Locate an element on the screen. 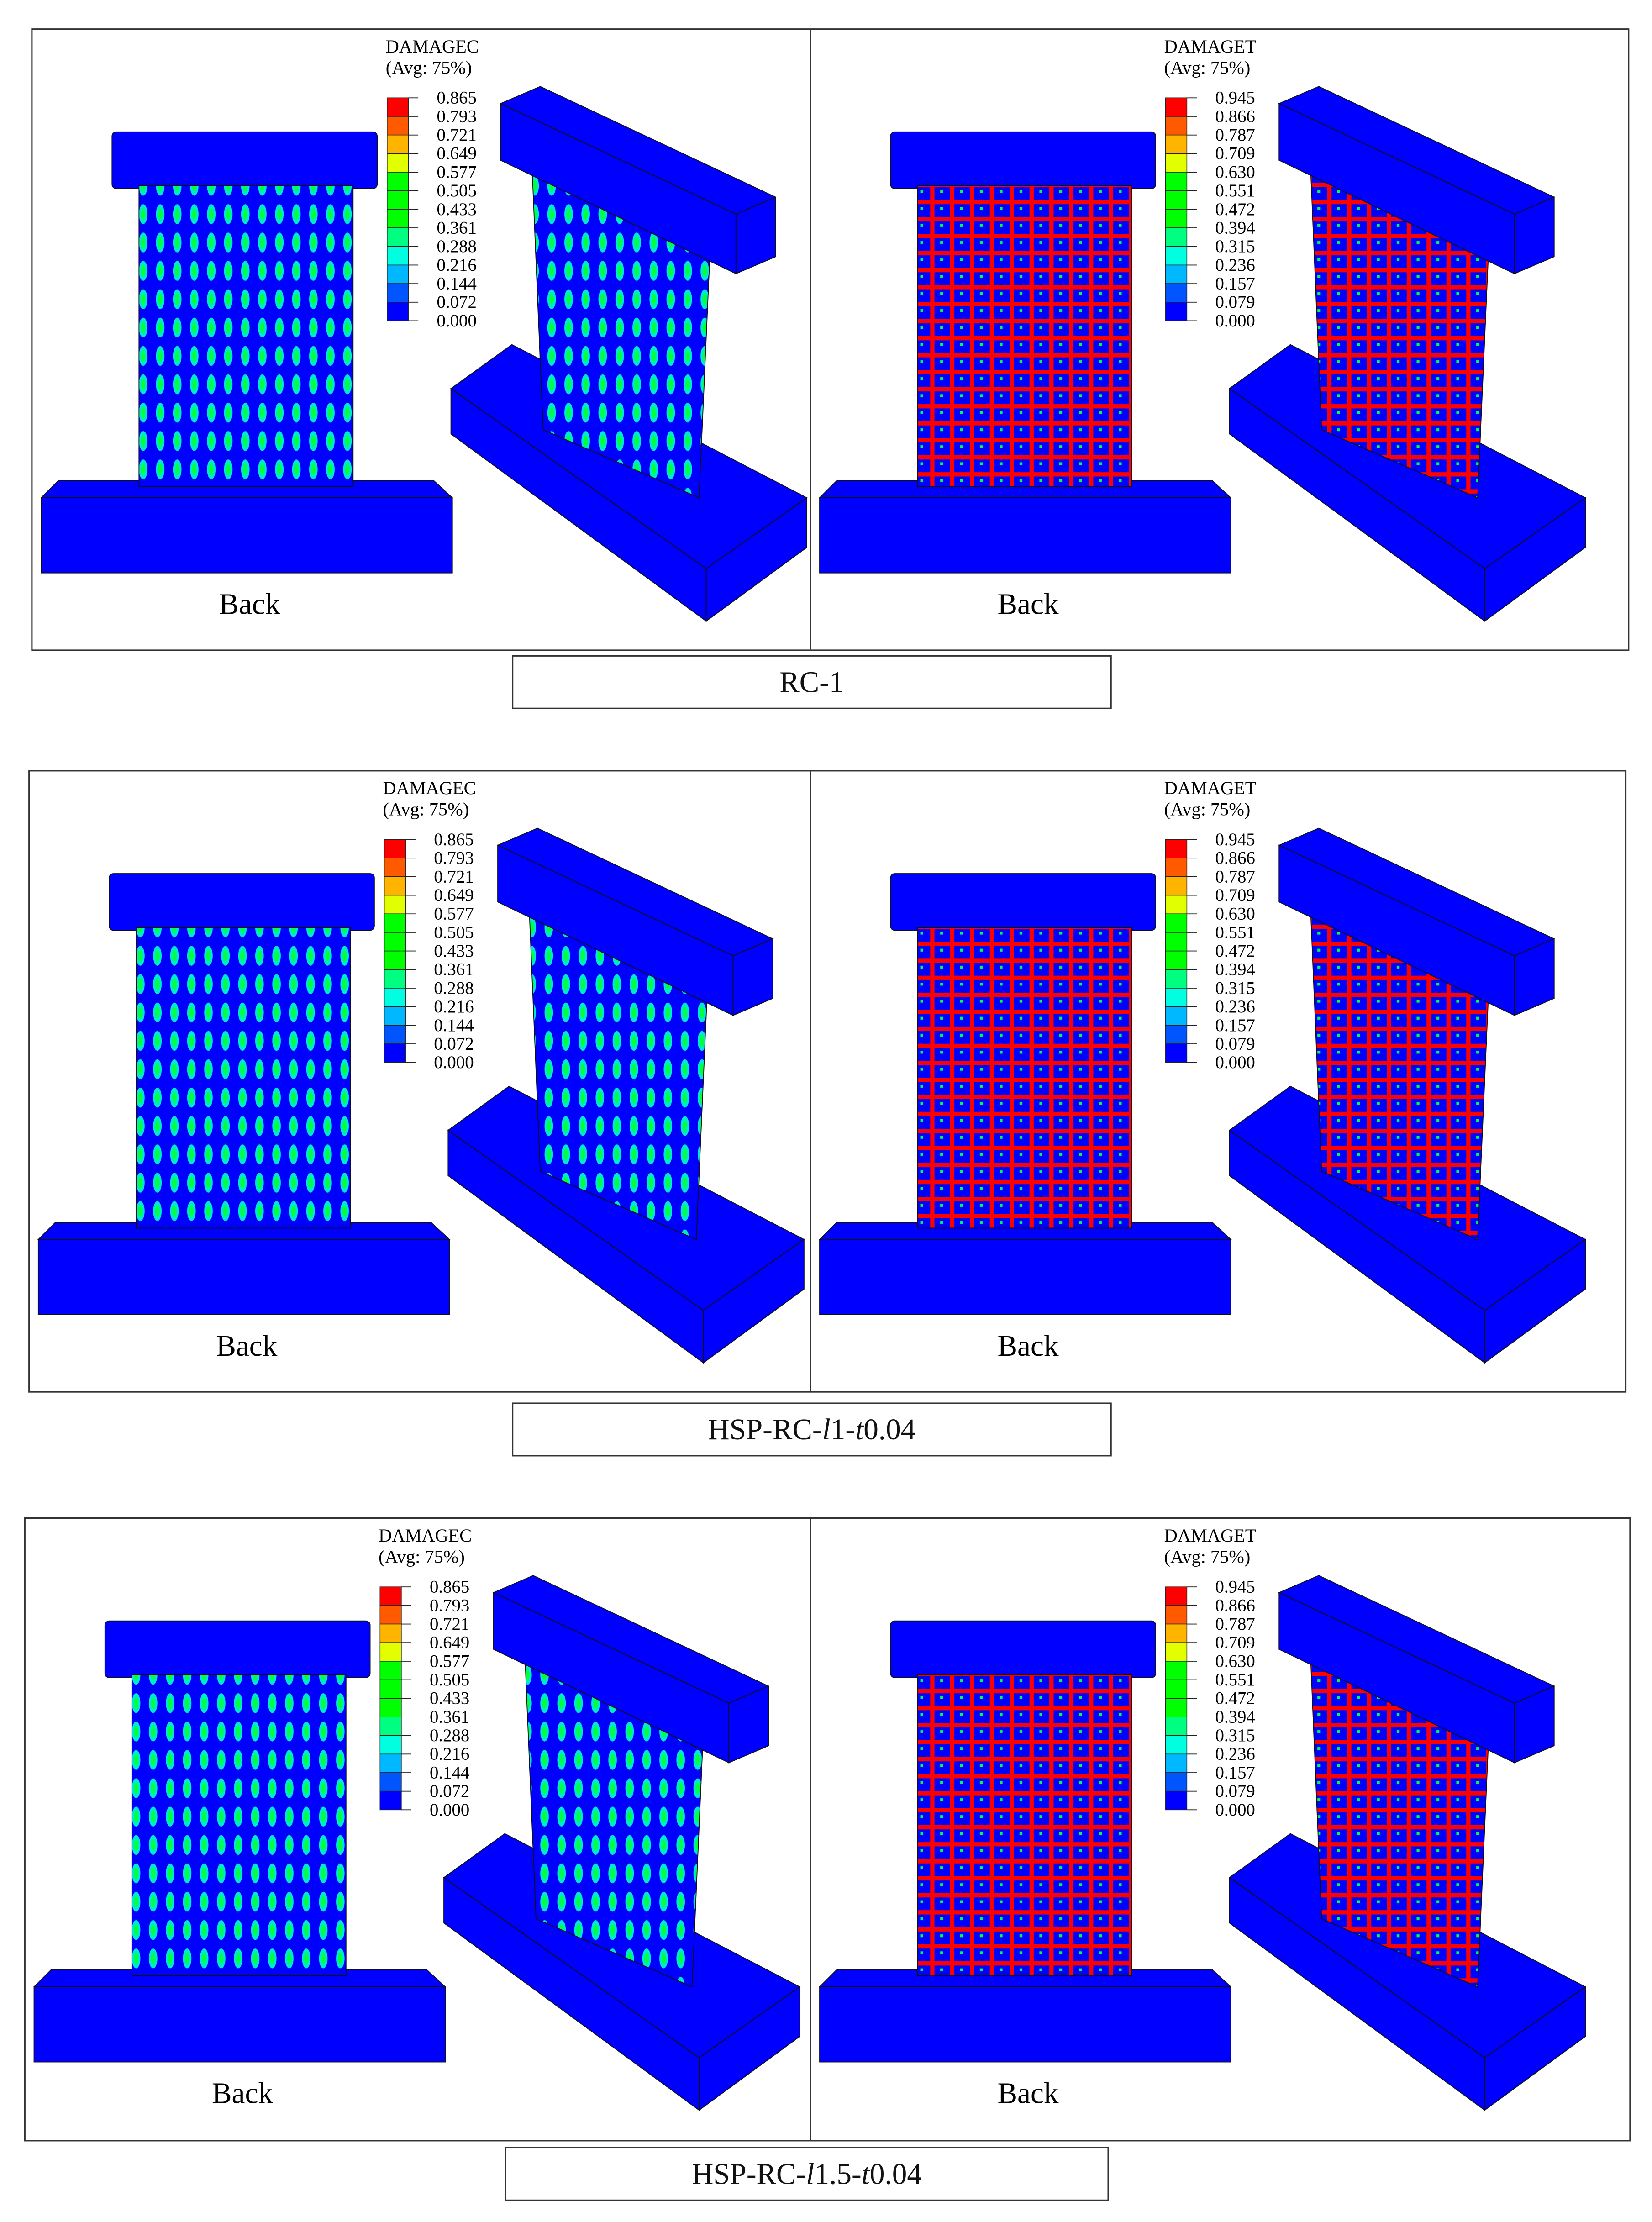 The width and height of the screenshot is (1652, 2222). caption-segment: 0.04 is located at coordinates (889, 1429).